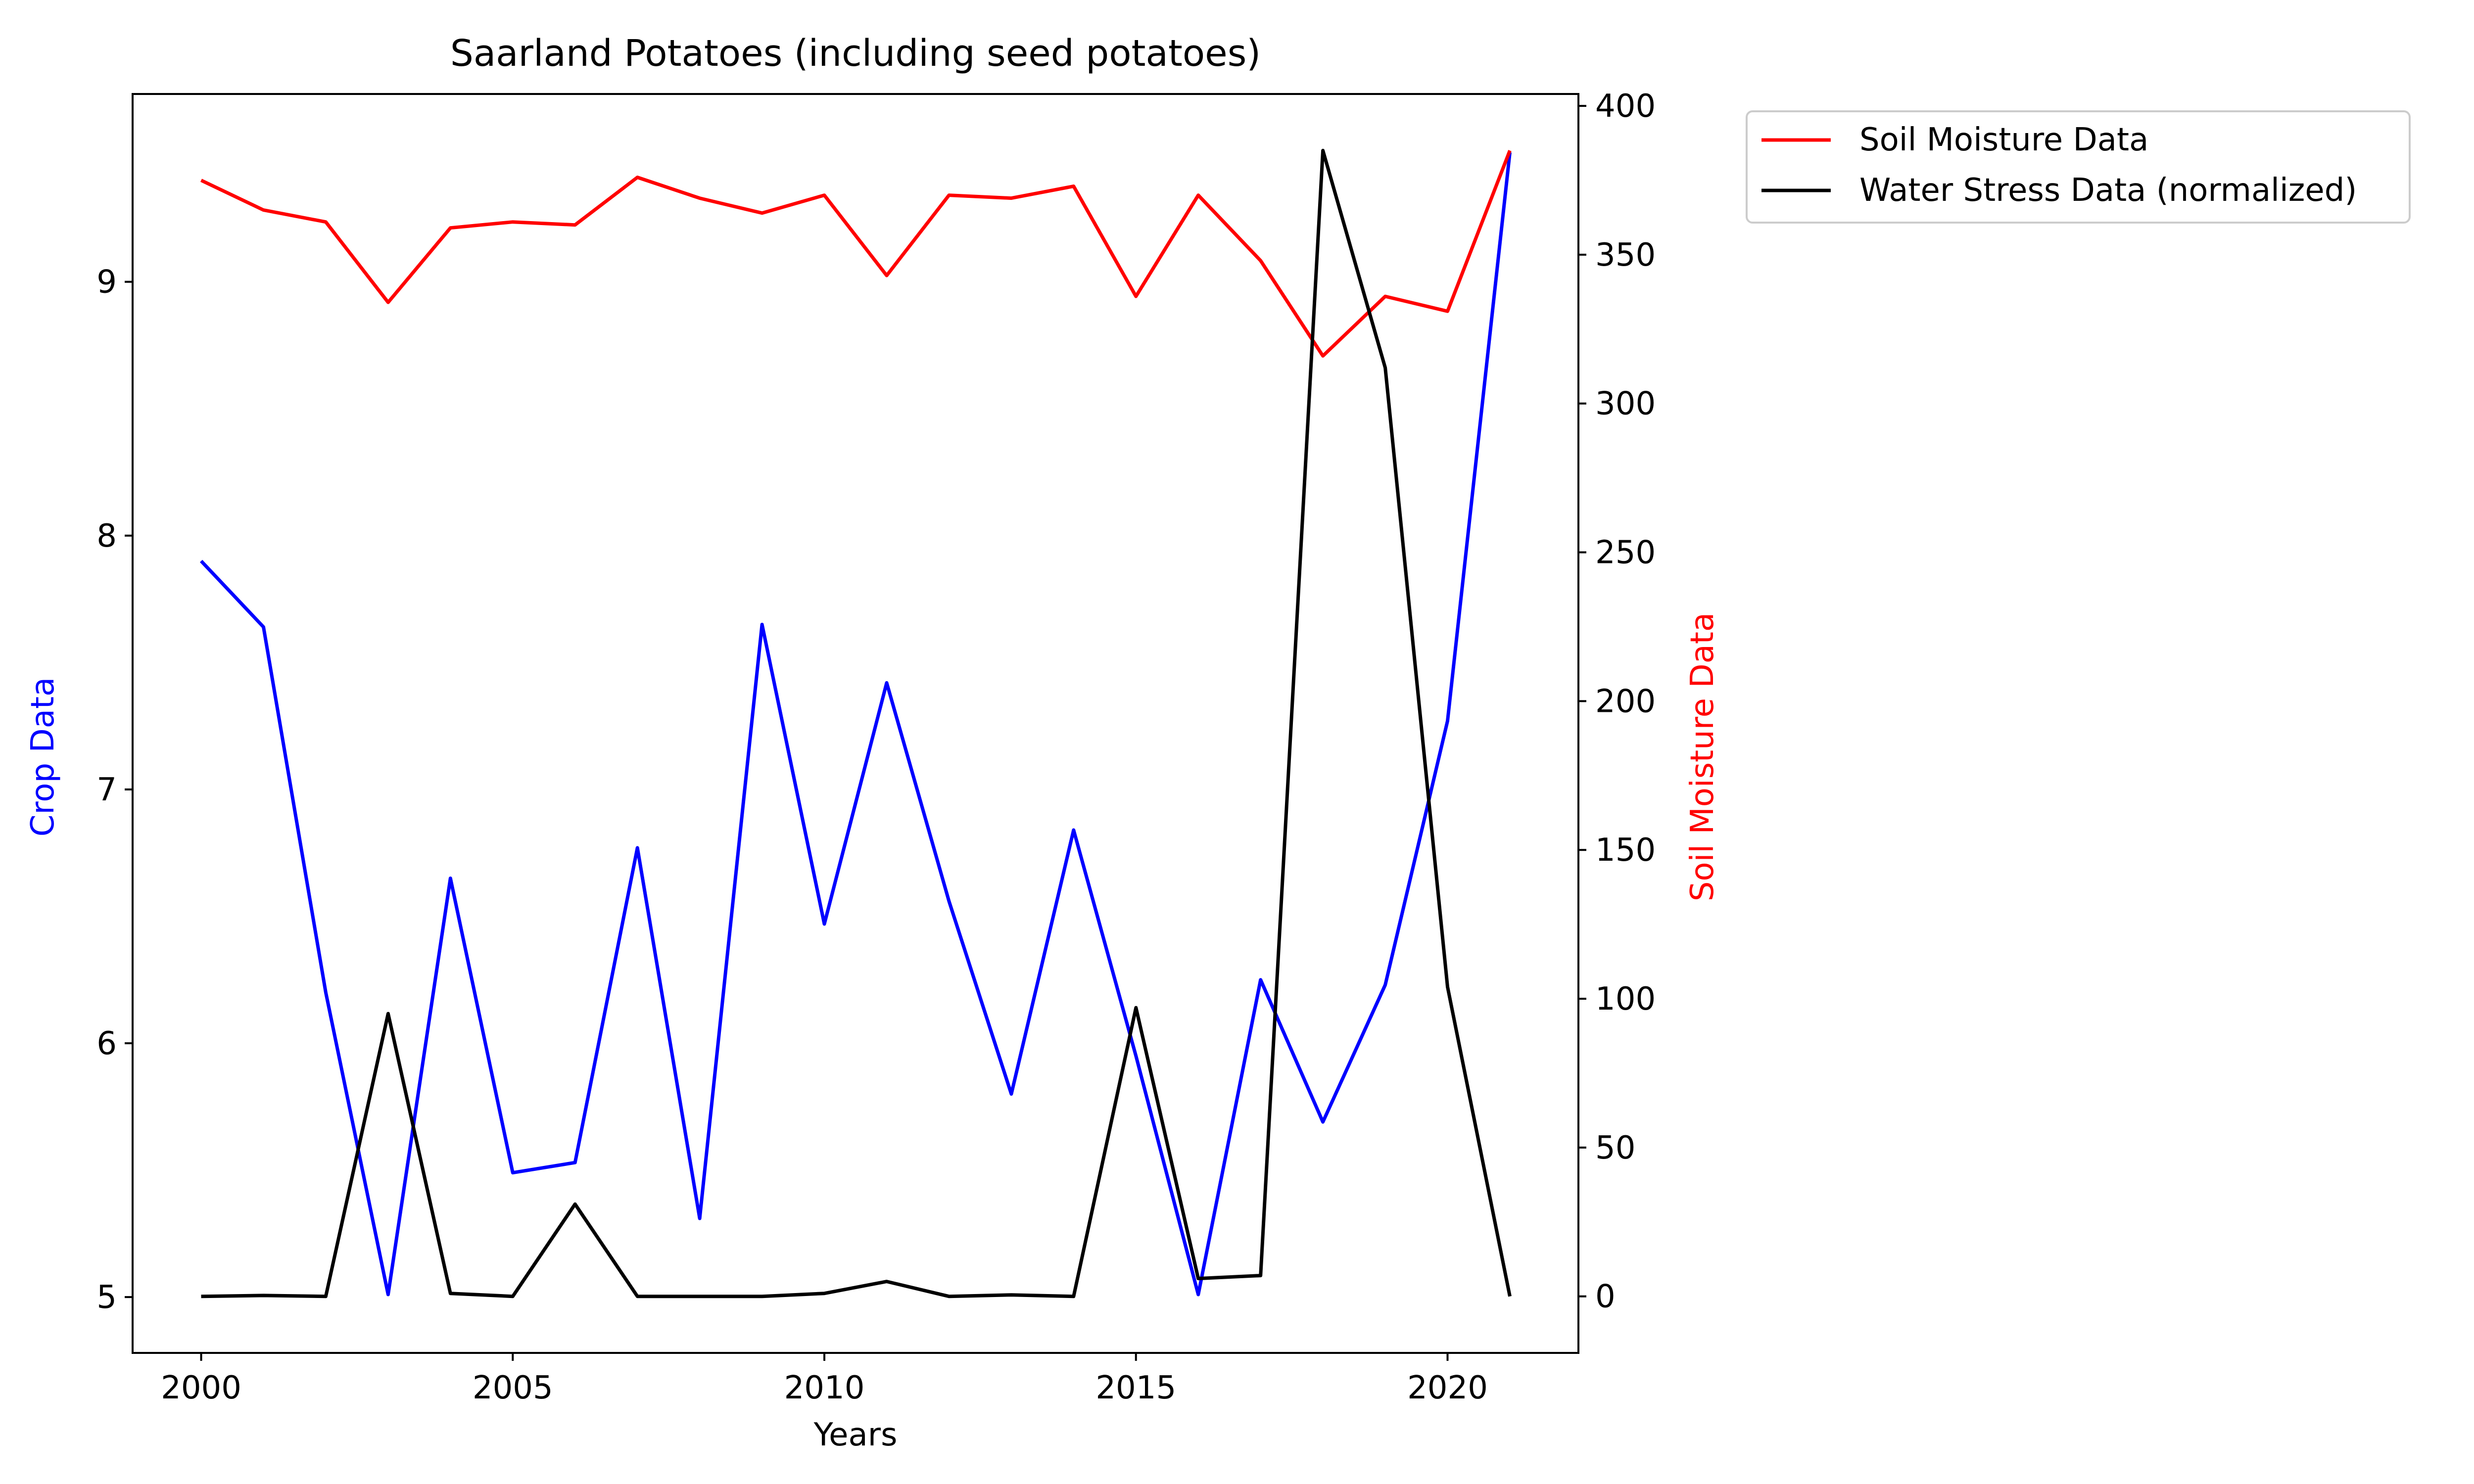  Describe the element at coordinates (107, 536) in the screenshot. I see `y-left-tick-label: 8` at that location.